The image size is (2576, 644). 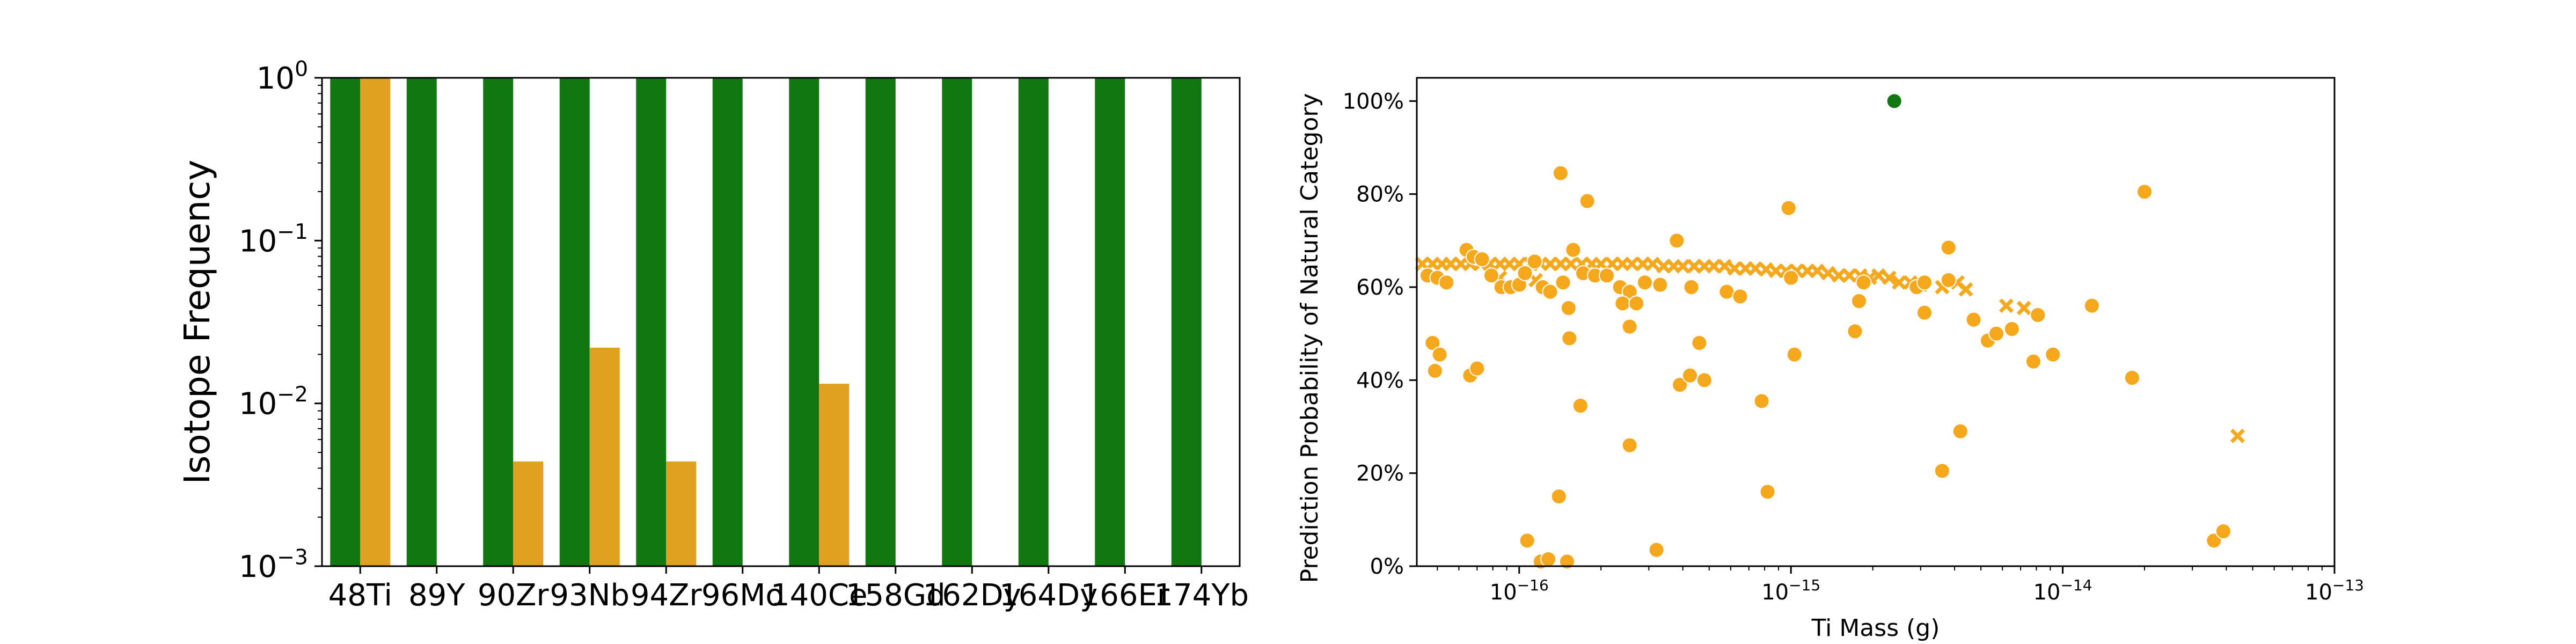 What do you see at coordinates (1048, 595) in the screenshot?
I see `x-category-label: 164Dy` at bounding box center [1048, 595].